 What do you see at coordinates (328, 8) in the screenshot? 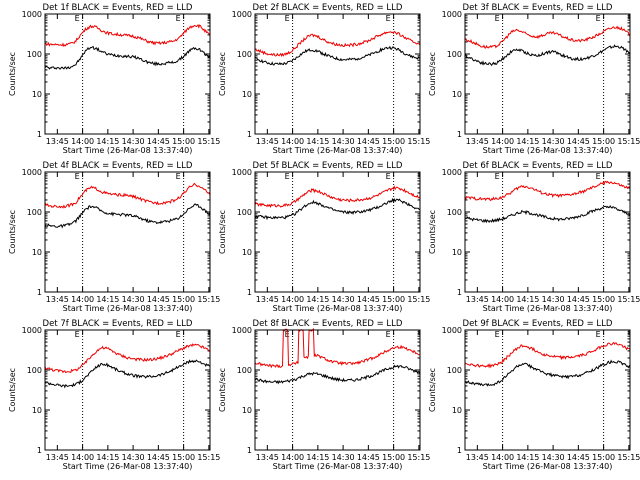
I see `chart-title: Det 2f BLACK = Events, RED = LLD` at bounding box center [328, 8].